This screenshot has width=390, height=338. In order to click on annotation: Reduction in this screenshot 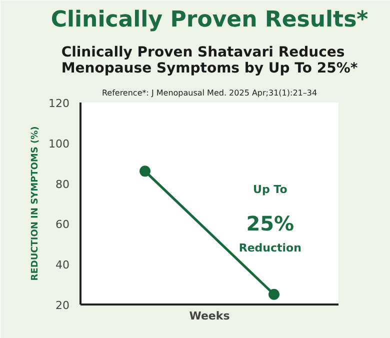, I will do `click(270, 247)`.